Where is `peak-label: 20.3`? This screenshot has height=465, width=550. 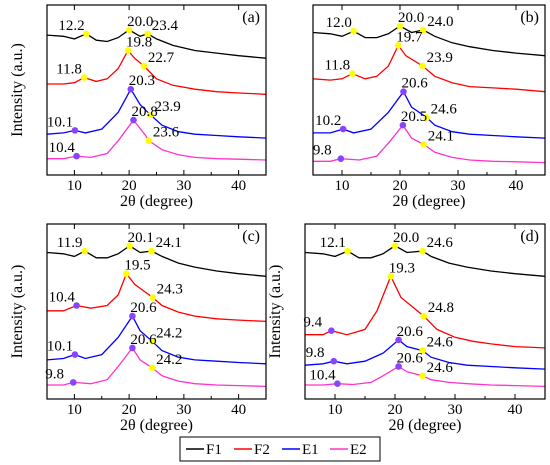
peak-label: 20.3 is located at coordinates (142, 81).